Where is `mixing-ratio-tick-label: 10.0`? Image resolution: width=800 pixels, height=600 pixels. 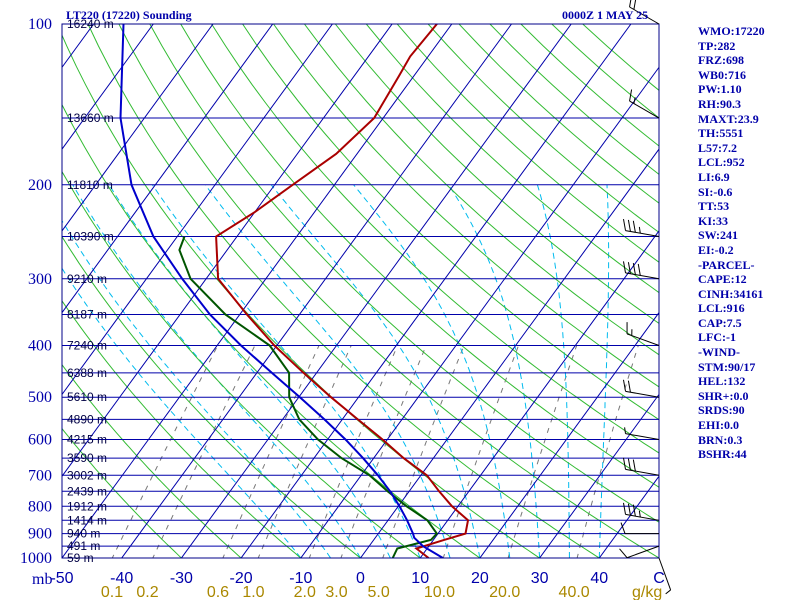
mixing-ratio-tick-label: 10.0 is located at coordinates (439, 592).